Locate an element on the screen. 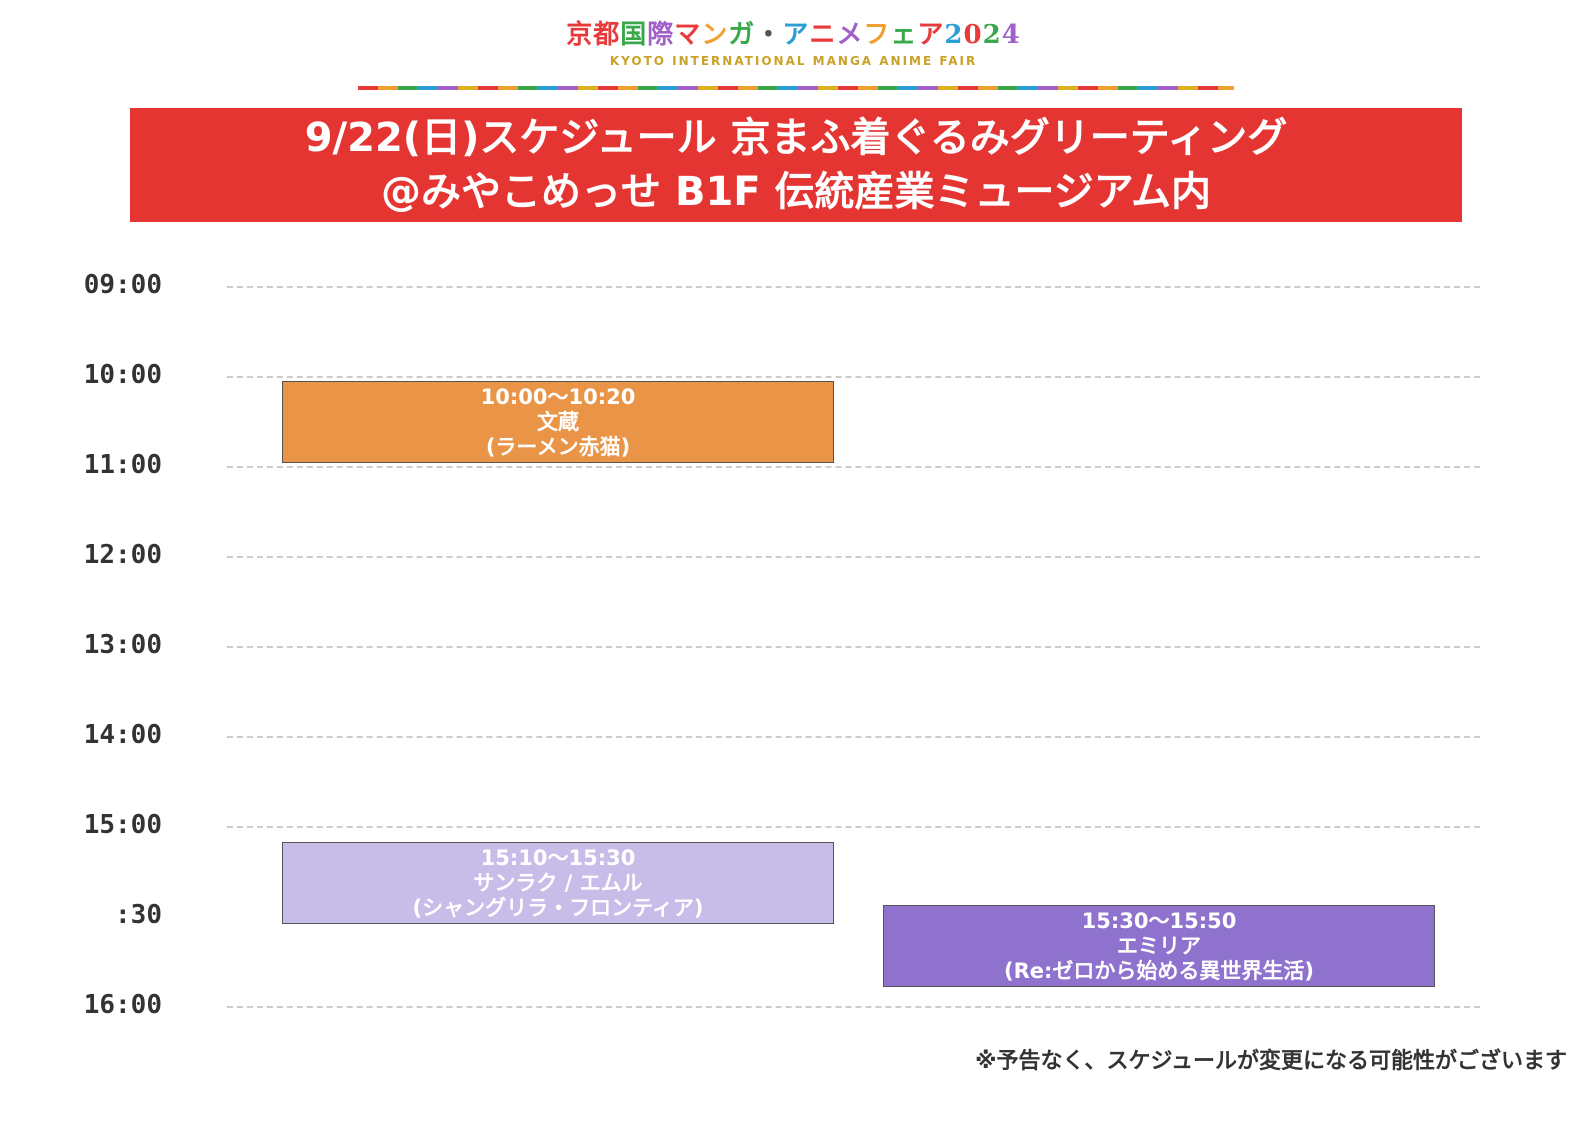  event-time: 15:10～15:30 is located at coordinates (558, 857).